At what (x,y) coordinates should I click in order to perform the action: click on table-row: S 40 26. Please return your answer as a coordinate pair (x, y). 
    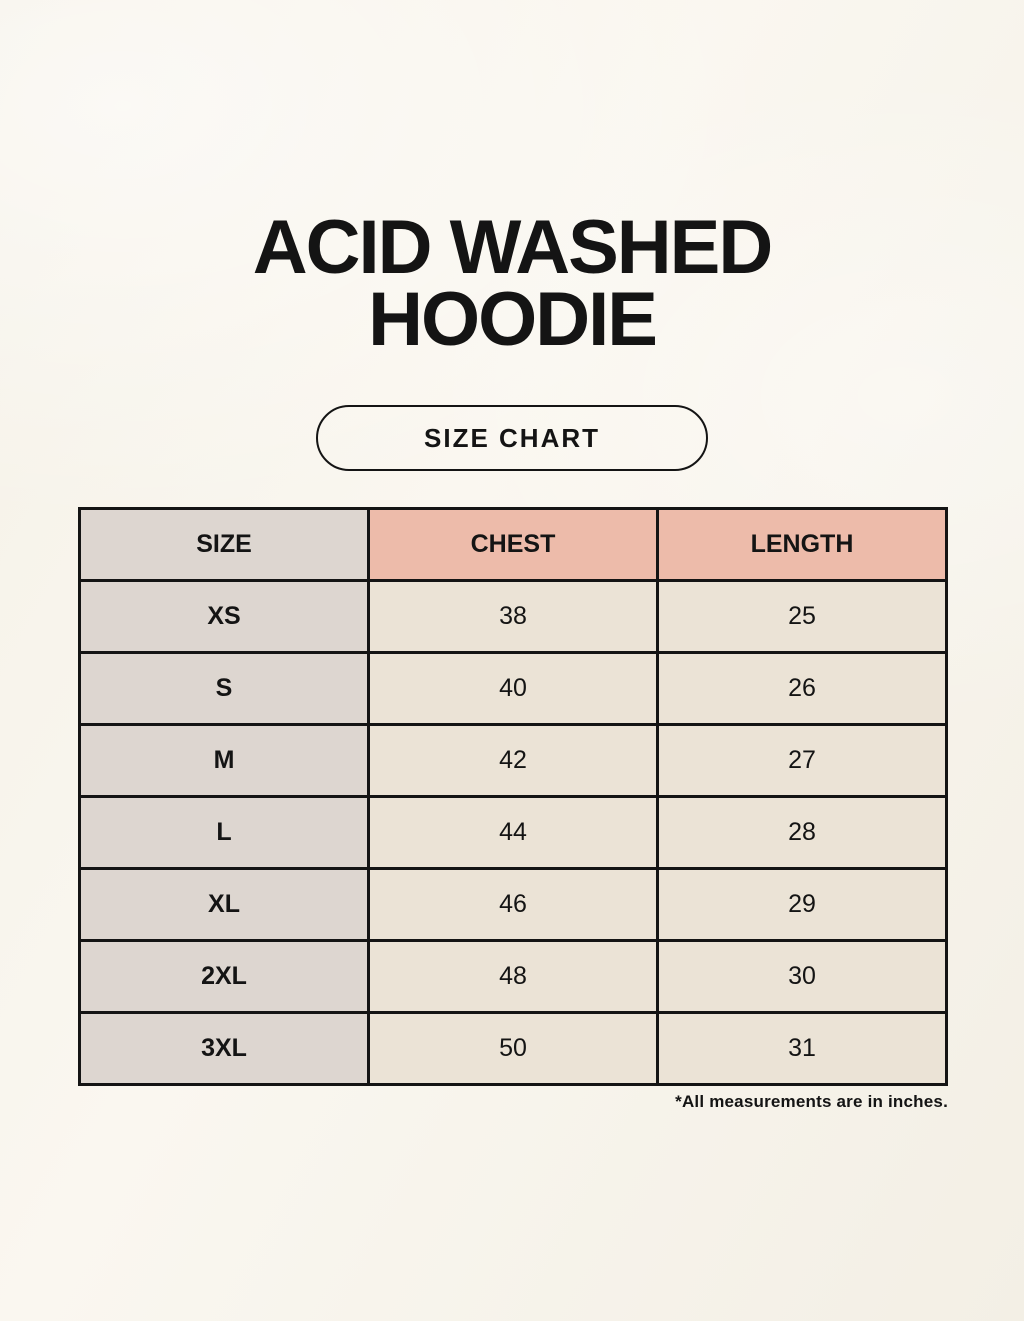
    Looking at the image, I should click on (513, 688).